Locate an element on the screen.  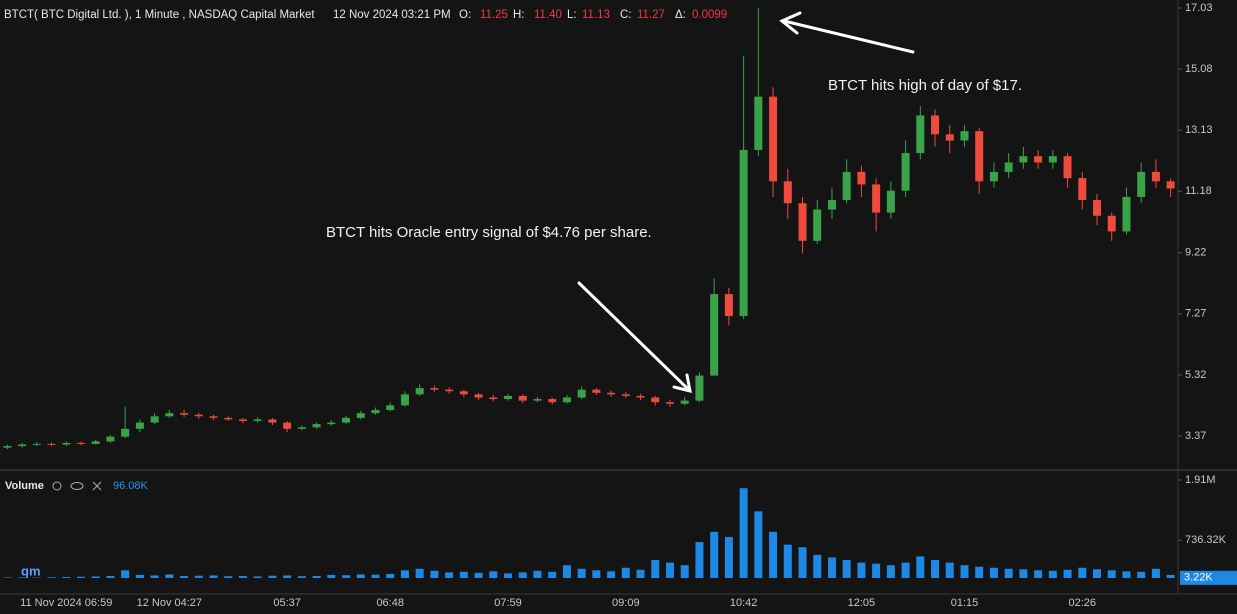
y-tick-label: 15.08 is located at coordinates (1199, 69).